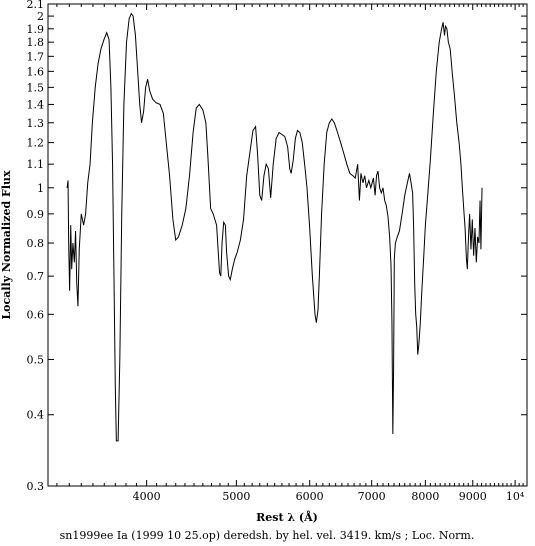 The image size is (535, 546). Describe the element at coordinates (236, 496) in the screenshot. I see `x-tick-label: 5000` at that location.